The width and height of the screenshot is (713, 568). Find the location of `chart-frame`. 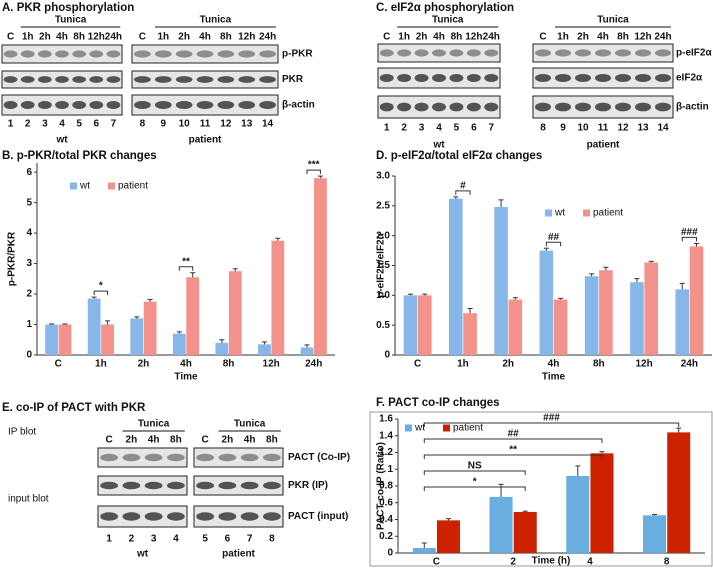

chart-frame is located at coordinates (541, 489).